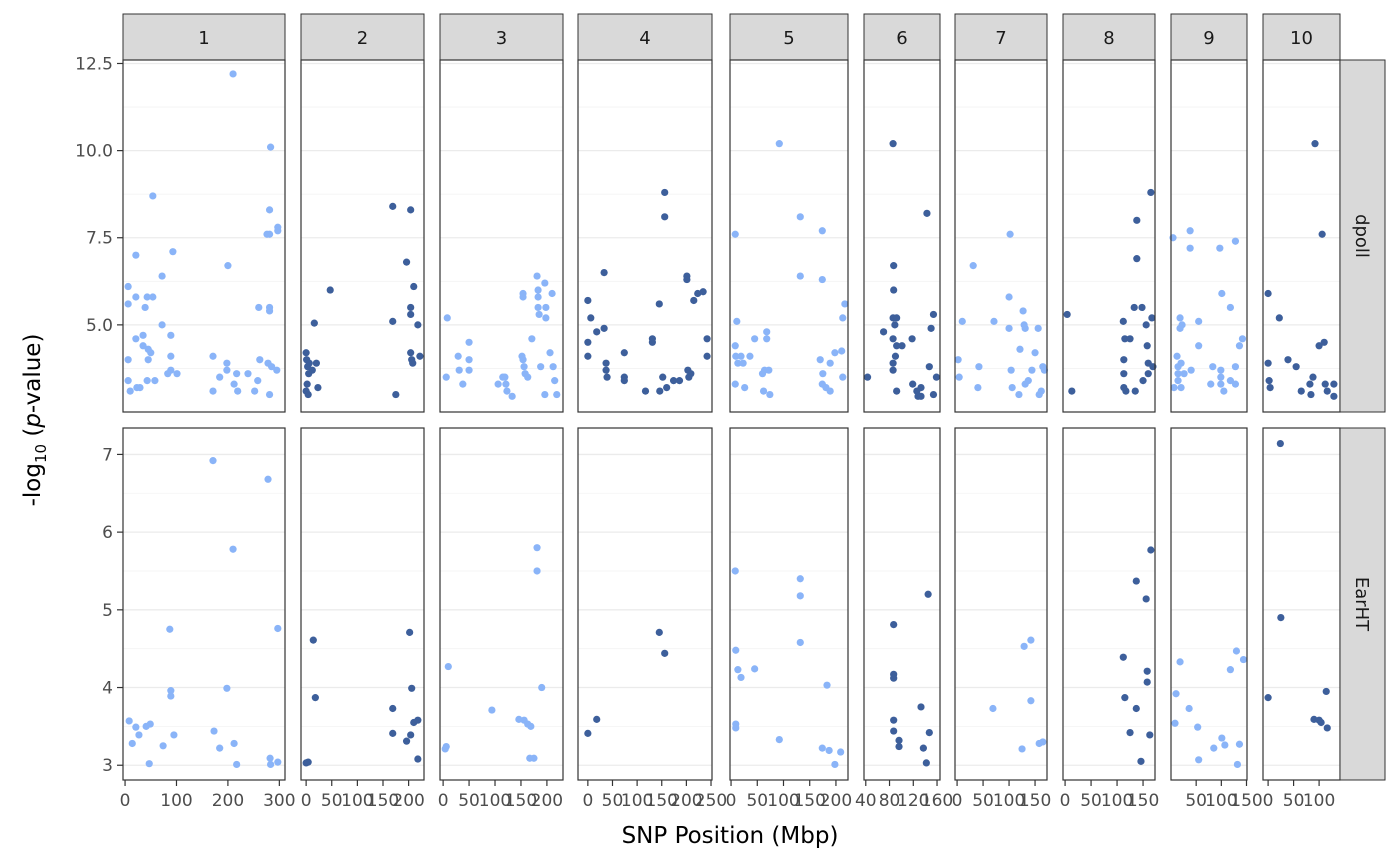 This screenshot has width=1400, height=865. I want to click on strip-label: 1, so click(203, 38).